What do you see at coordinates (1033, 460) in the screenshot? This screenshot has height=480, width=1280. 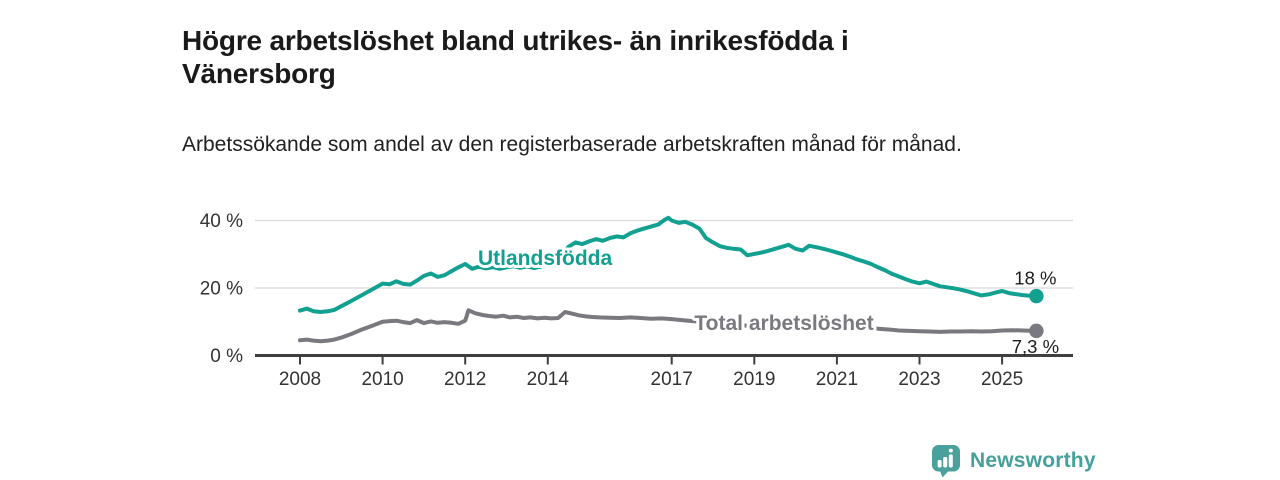 I see `newsworthy-logo-text: Newsworthy` at bounding box center [1033, 460].